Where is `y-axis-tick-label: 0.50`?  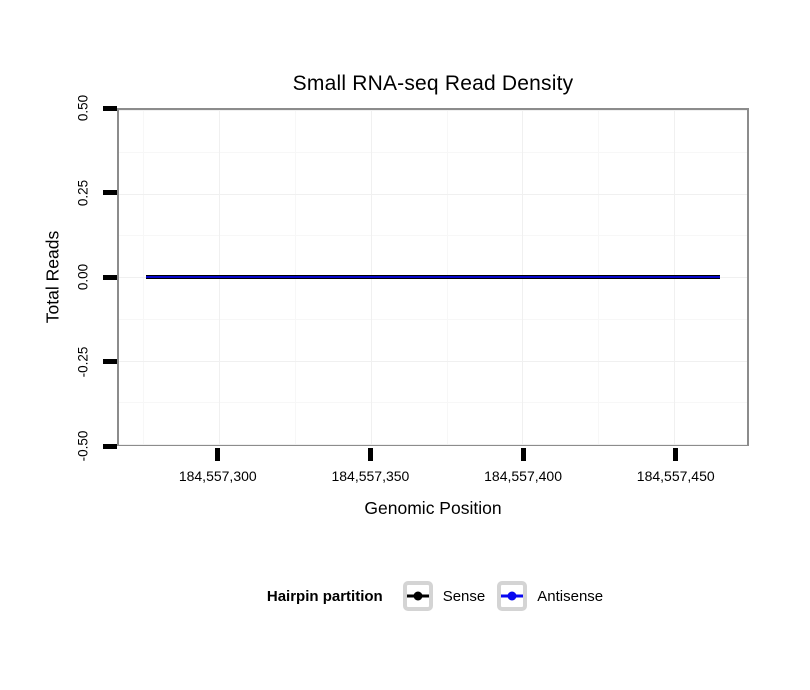 y-axis-tick-label: 0.50 is located at coordinates (83, 108).